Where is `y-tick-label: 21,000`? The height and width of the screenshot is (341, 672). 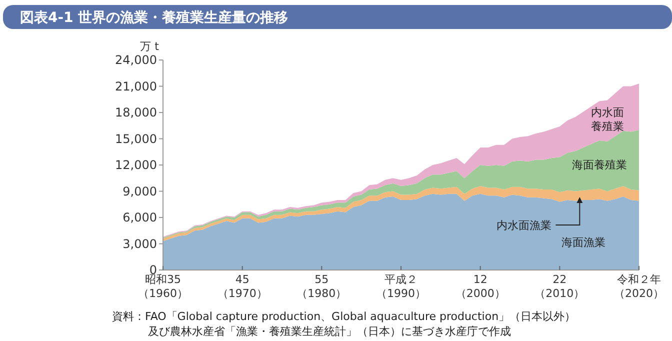
y-tick-label: 21,000 is located at coordinates (136, 86).